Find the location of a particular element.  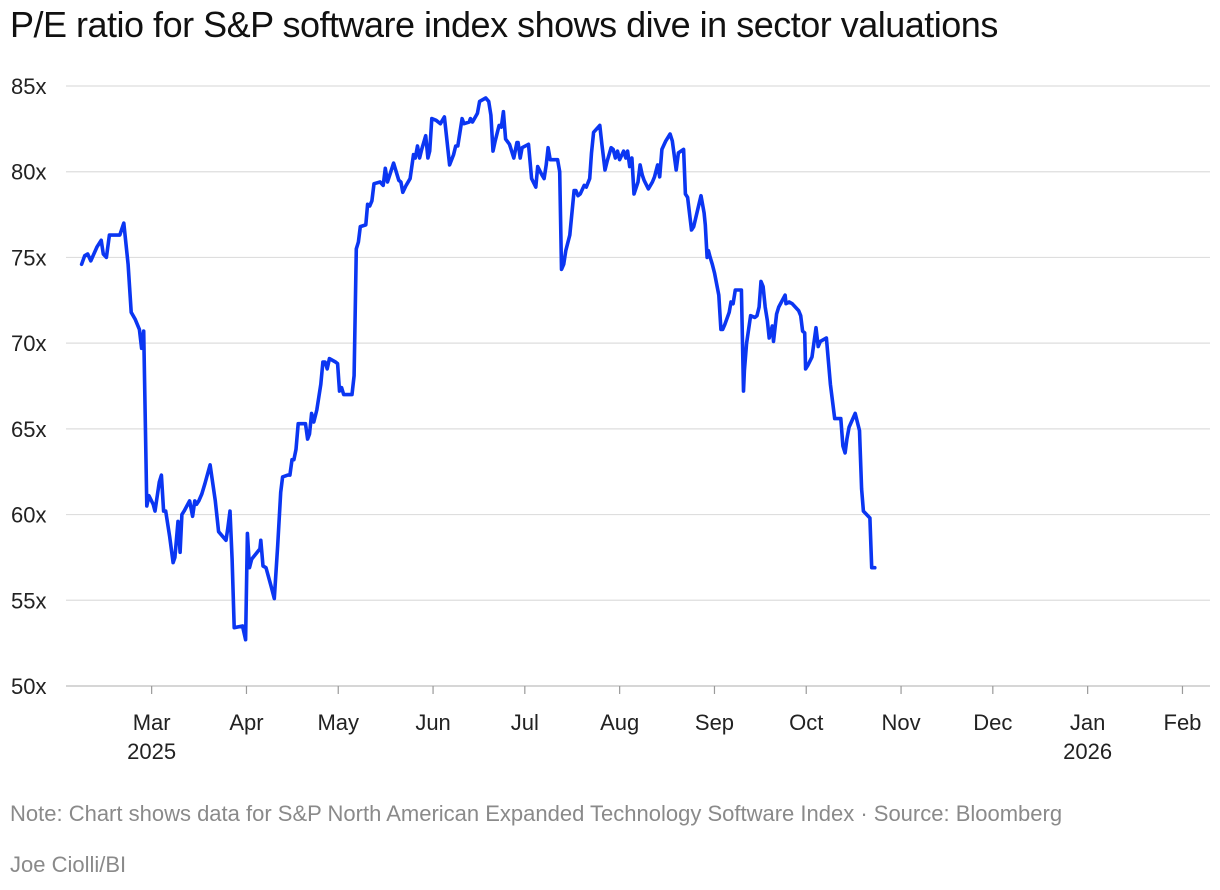

x-tick-label: Feb is located at coordinates (1183, 722).